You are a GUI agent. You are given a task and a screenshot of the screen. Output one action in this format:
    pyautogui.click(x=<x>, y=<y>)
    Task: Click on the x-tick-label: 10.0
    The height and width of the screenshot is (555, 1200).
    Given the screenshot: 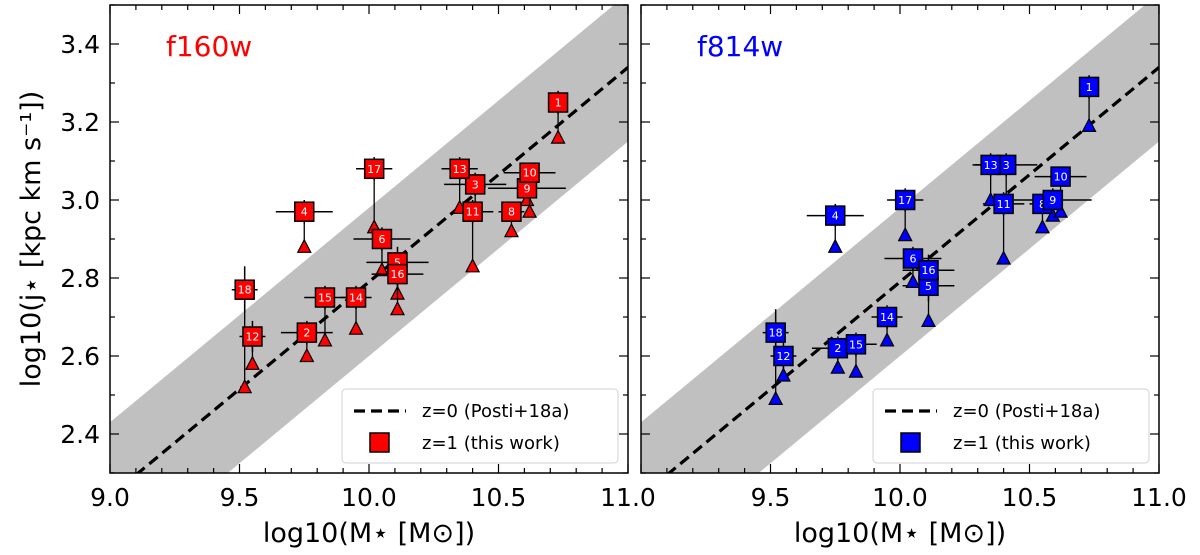 What is the action you would take?
    pyautogui.click(x=900, y=497)
    